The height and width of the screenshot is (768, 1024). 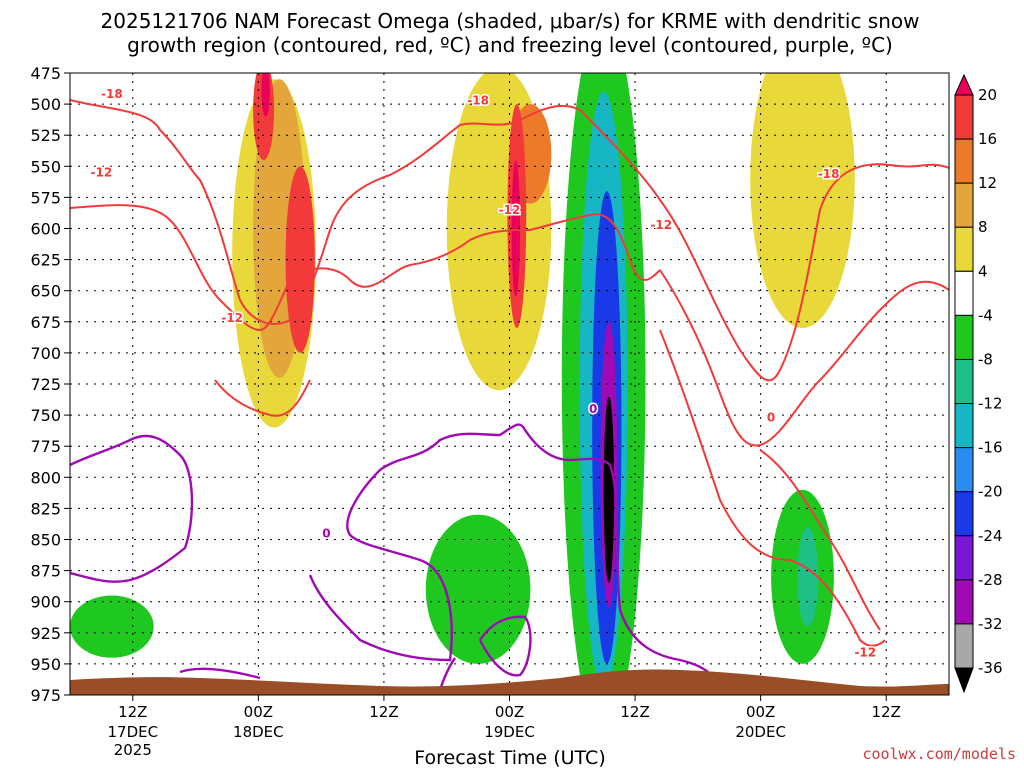 I want to click on colorbar-label--36: -36, so click(x=990, y=668).